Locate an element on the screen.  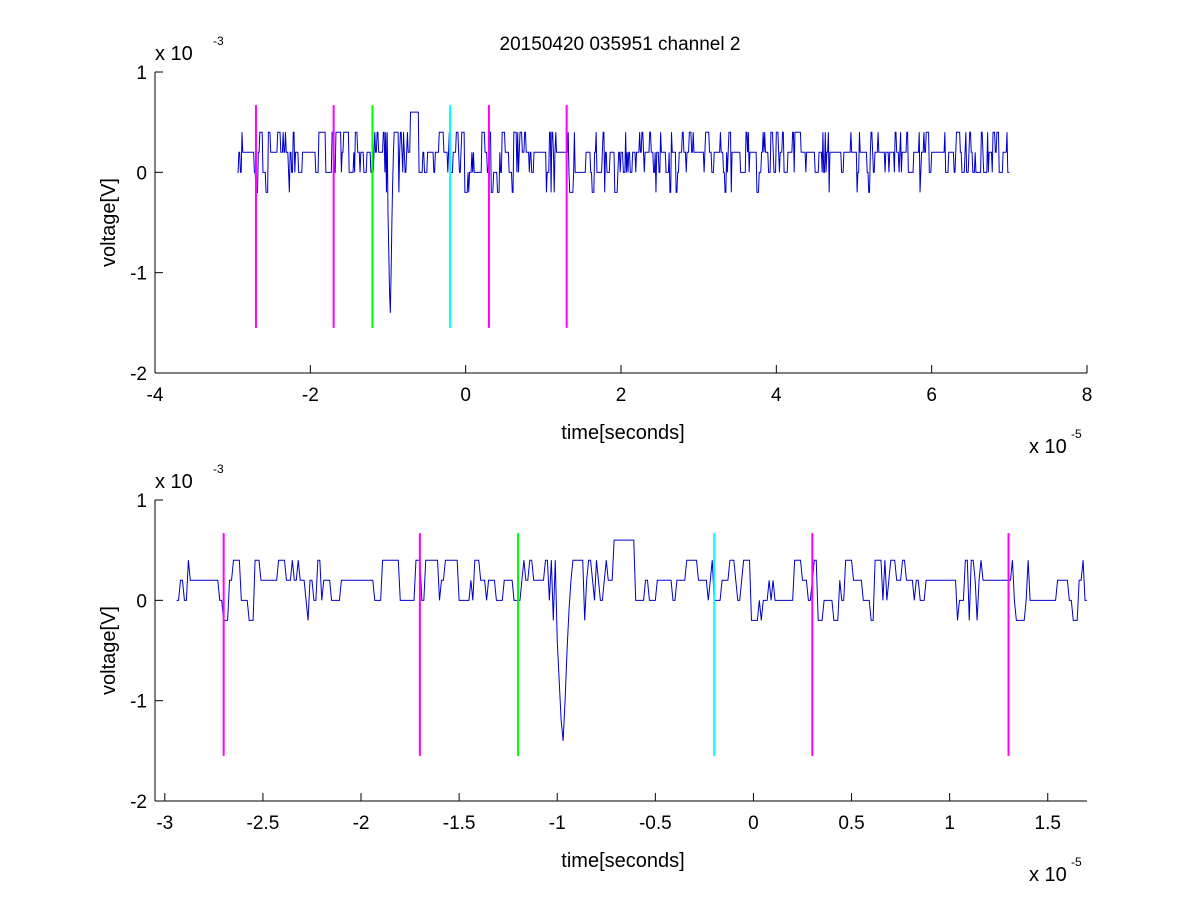
figure-title: 20150420 035951 channel 2 is located at coordinates (620, 44).